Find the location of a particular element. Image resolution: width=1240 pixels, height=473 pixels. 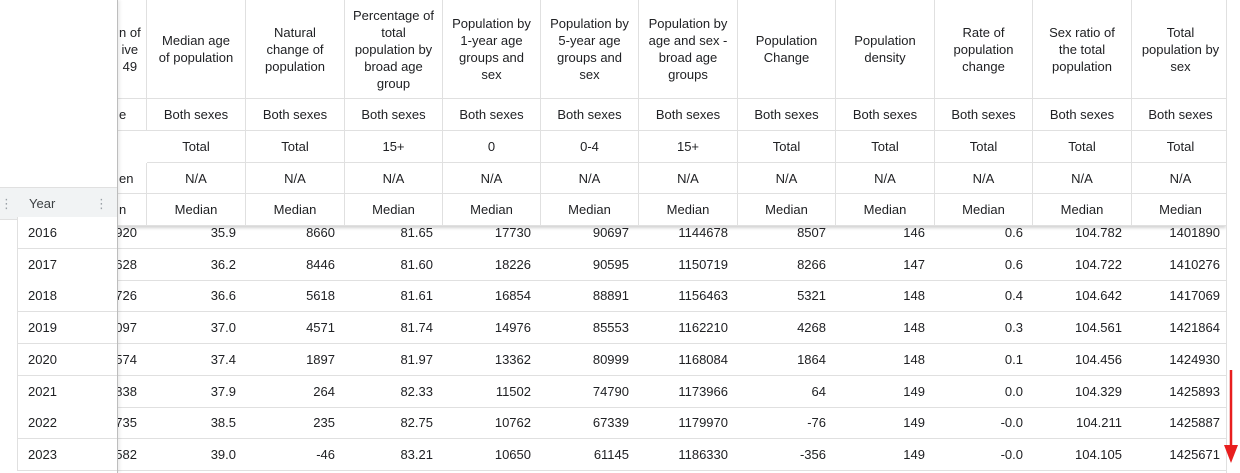

data-cell: 64 is located at coordinates (787, 392).